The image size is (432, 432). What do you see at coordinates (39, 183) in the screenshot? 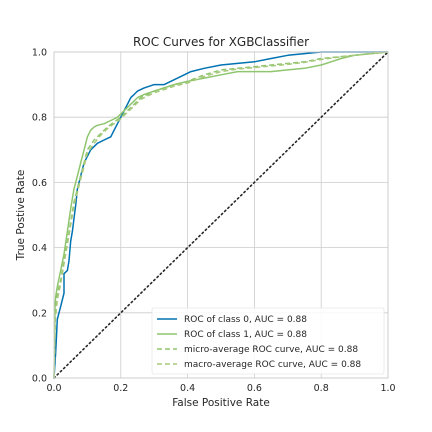
I see `y-tick-label: 0.6` at bounding box center [39, 183].